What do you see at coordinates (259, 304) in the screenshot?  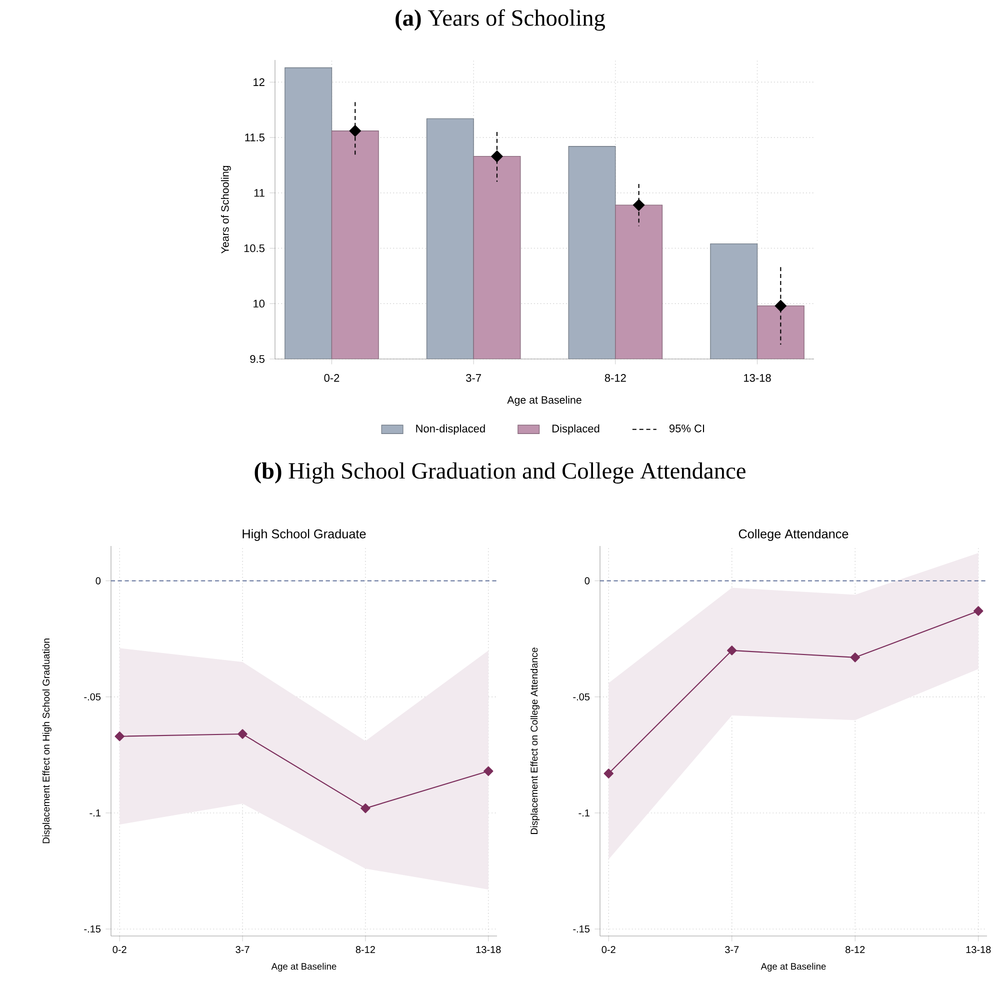 I see `y-tick-label: 10` at bounding box center [259, 304].